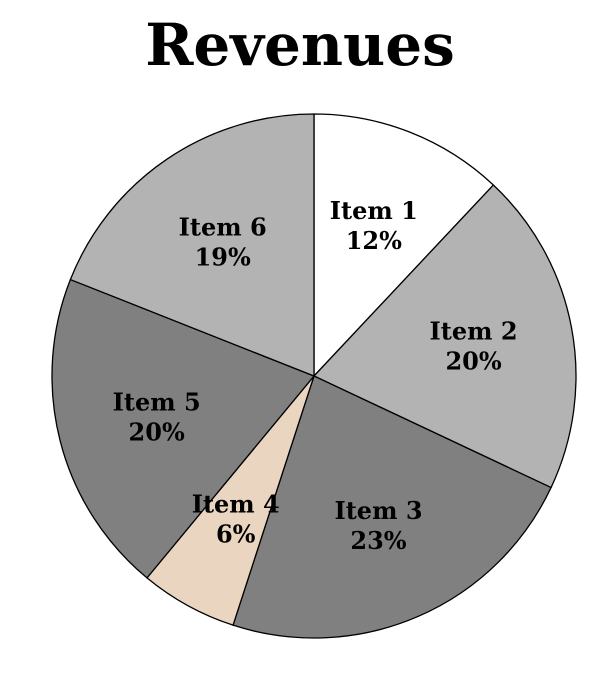 The height and width of the screenshot is (690, 600). I want to click on slice-label-2: Item 2, so click(474, 331).